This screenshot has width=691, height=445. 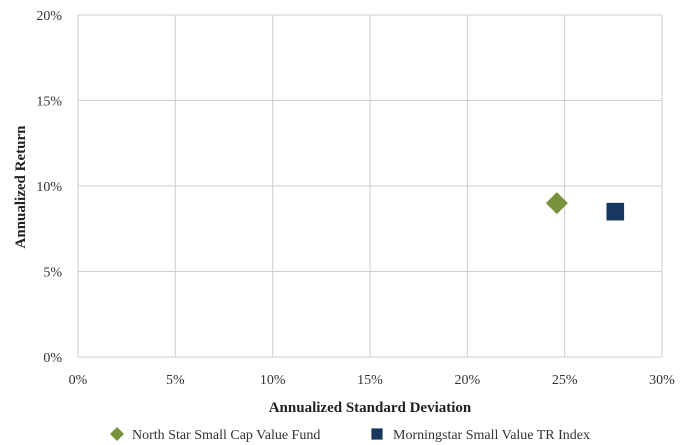 What do you see at coordinates (377, 434) in the screenshot?
I see `legend-square-icon` at bounding box center [377, 434].